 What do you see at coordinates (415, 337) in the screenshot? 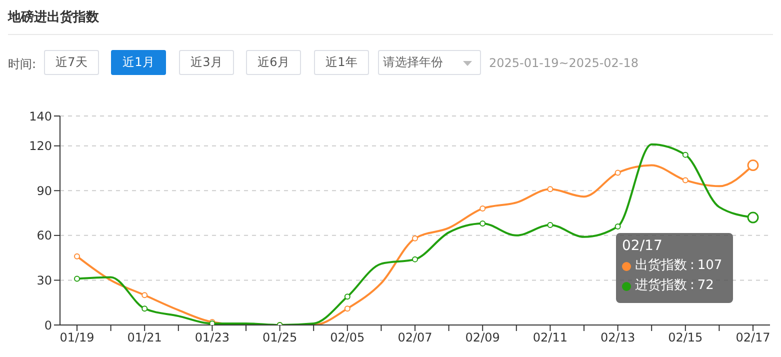
I see `x-tick-label: 02/07` at bounding box center [415, 337].